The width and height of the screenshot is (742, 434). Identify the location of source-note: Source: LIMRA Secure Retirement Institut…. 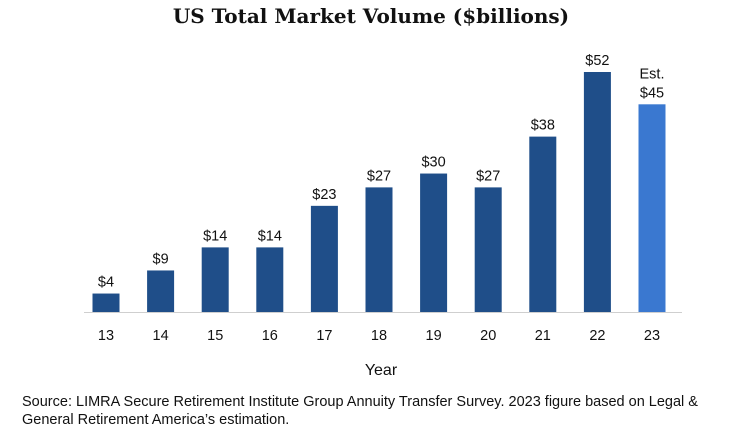
(360, 411).